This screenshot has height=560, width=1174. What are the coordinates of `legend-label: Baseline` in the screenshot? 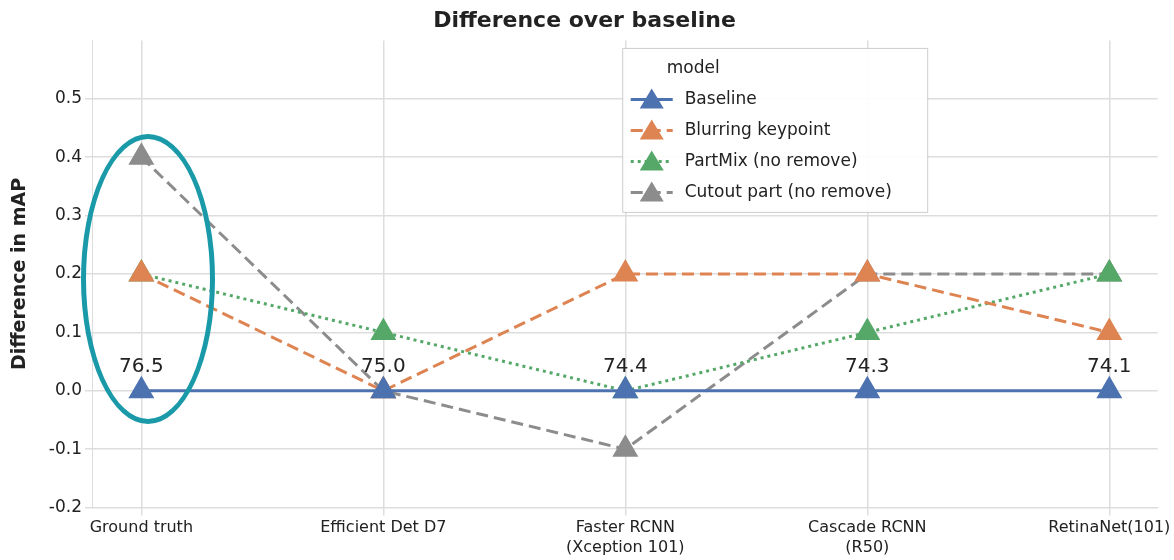 It's located at (720, 97).